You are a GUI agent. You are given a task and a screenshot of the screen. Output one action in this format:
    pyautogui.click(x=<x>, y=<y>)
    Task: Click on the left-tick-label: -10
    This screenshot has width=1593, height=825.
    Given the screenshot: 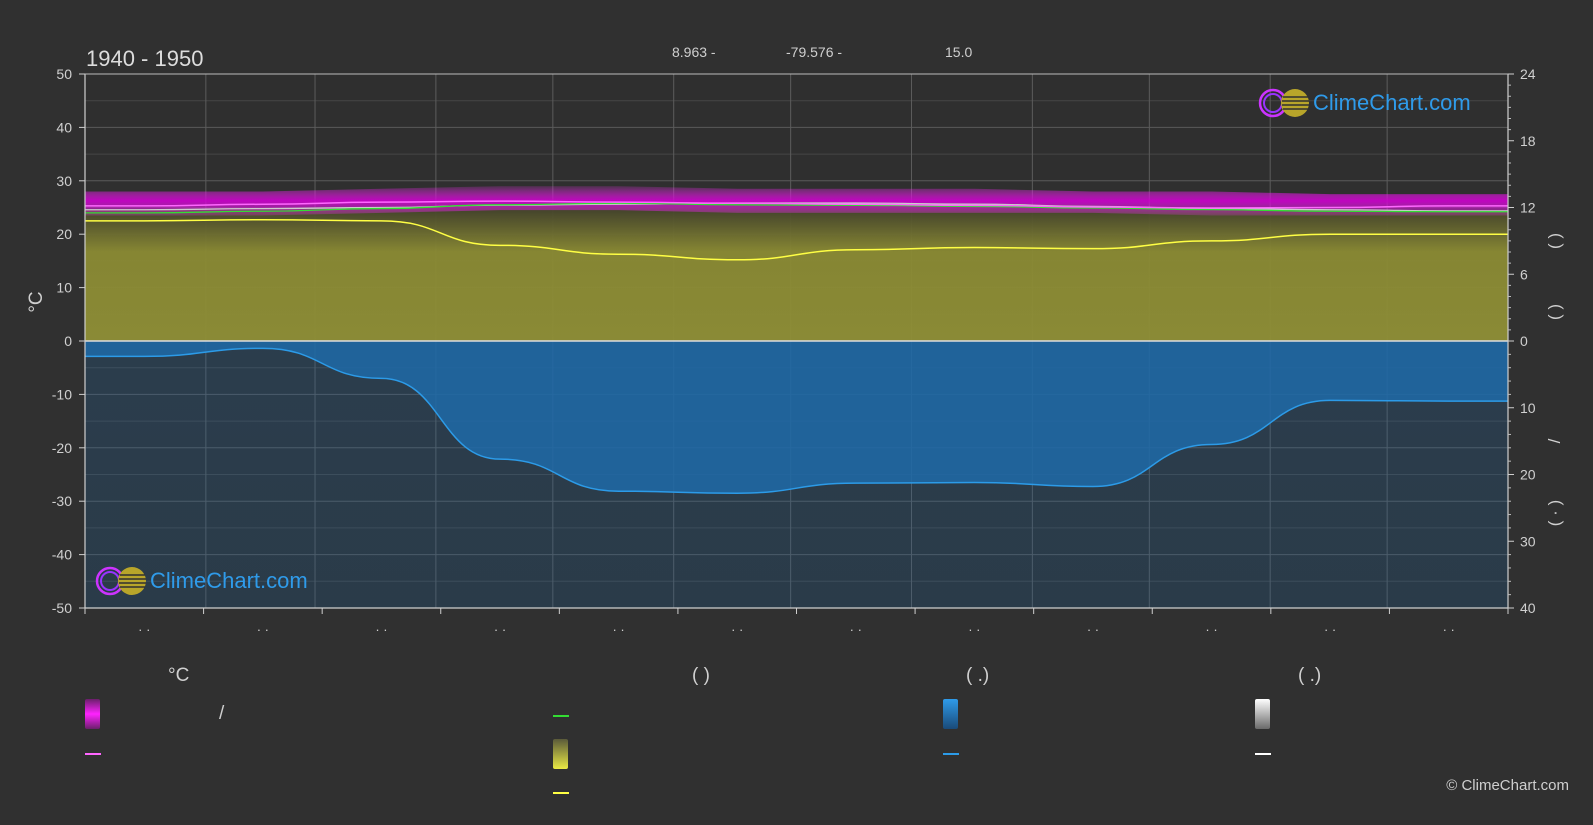 What is the action you would take?
    pyautogui.click(x=62, y=394)
    